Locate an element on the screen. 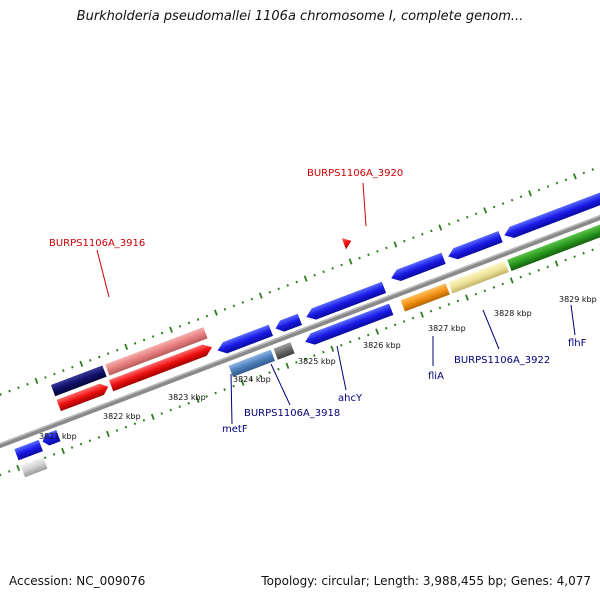  gene-lightgray-fragment-left is located at coordinates (34, 467).